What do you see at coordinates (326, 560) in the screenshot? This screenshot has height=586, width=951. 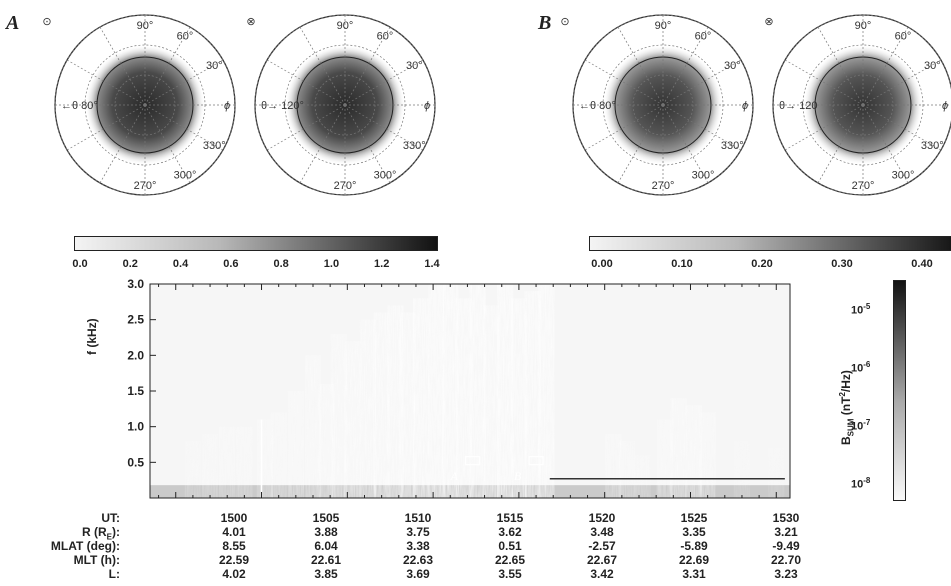 I see `ephemeris-value: 22.61` at bounding box center [326, 560].